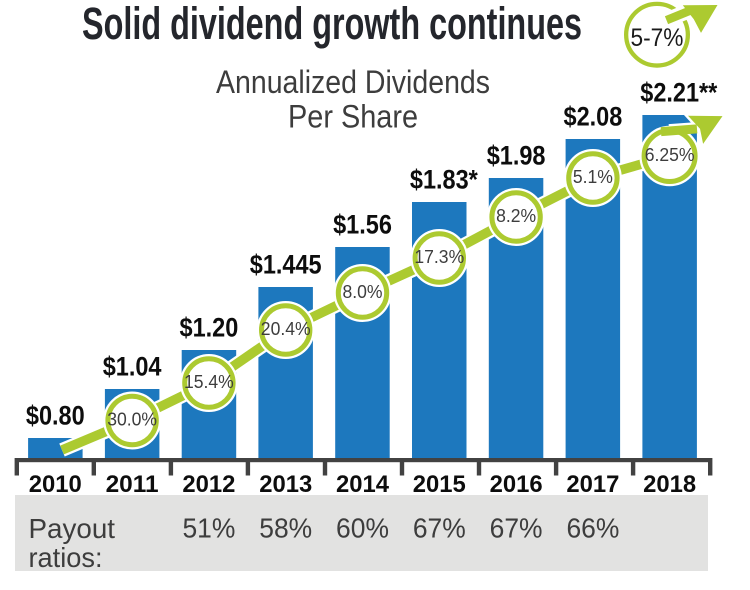 The height and width of the screenshot is (590, 750). I want to click on svg-text: 5.1%, so click(593, 177).